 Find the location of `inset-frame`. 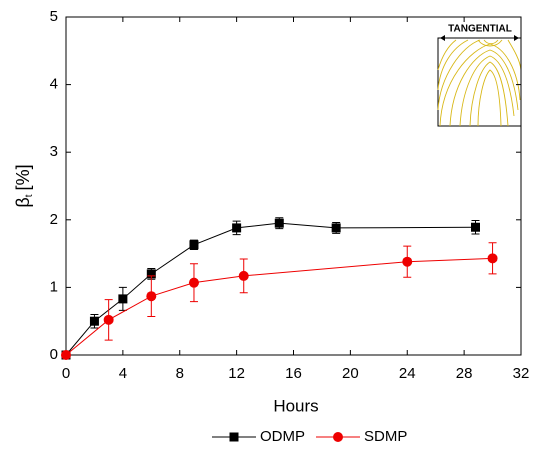

inset-frame is located at coordinates (479, 82).